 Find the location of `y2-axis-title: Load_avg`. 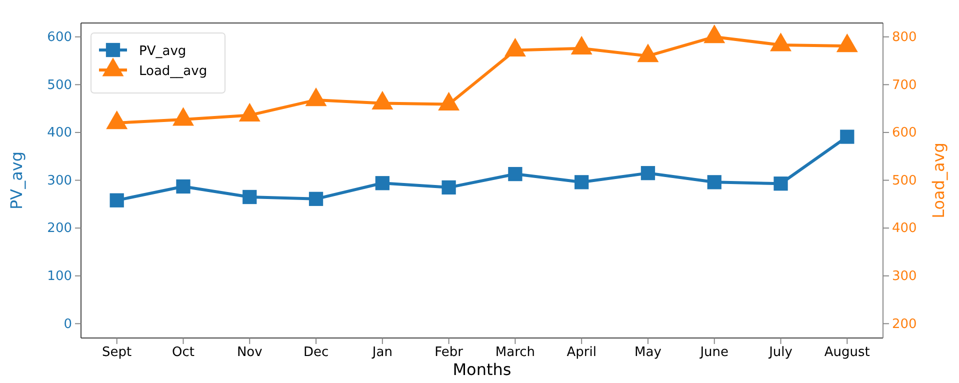

y2-axis-title: Load_avg is located at coordinates (938, 180).